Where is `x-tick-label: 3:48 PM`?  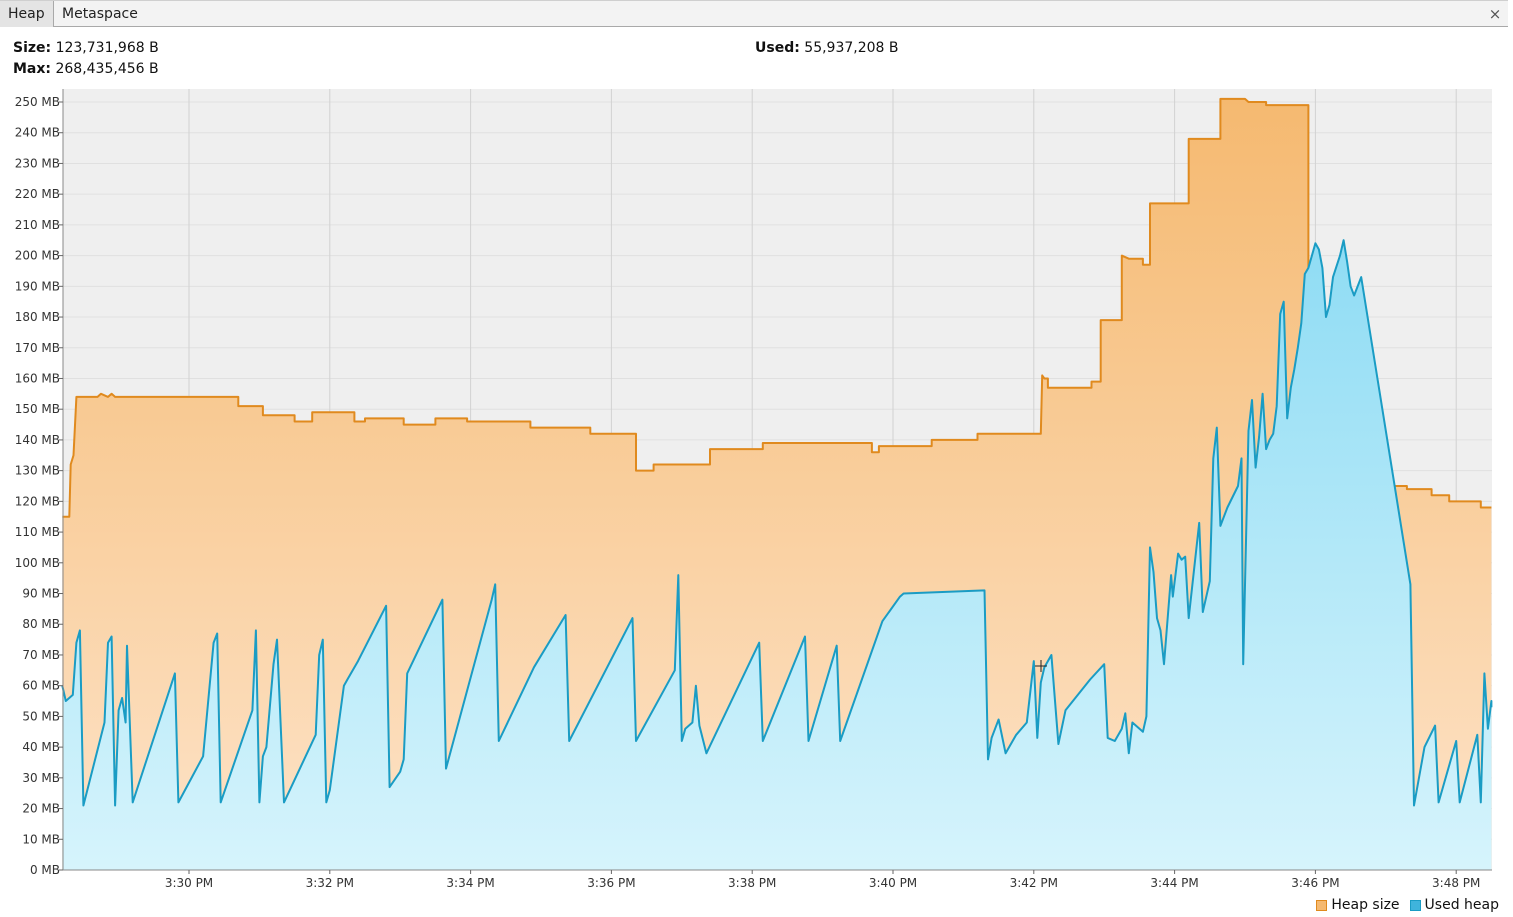
x-tick-label: 3:48 PM is located at coordinates (1456, 883).